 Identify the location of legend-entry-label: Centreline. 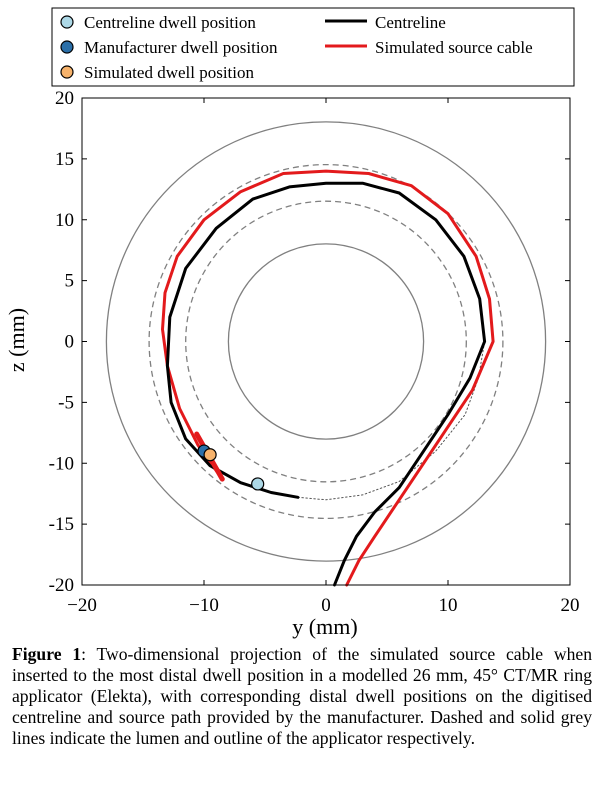
(410, 22).